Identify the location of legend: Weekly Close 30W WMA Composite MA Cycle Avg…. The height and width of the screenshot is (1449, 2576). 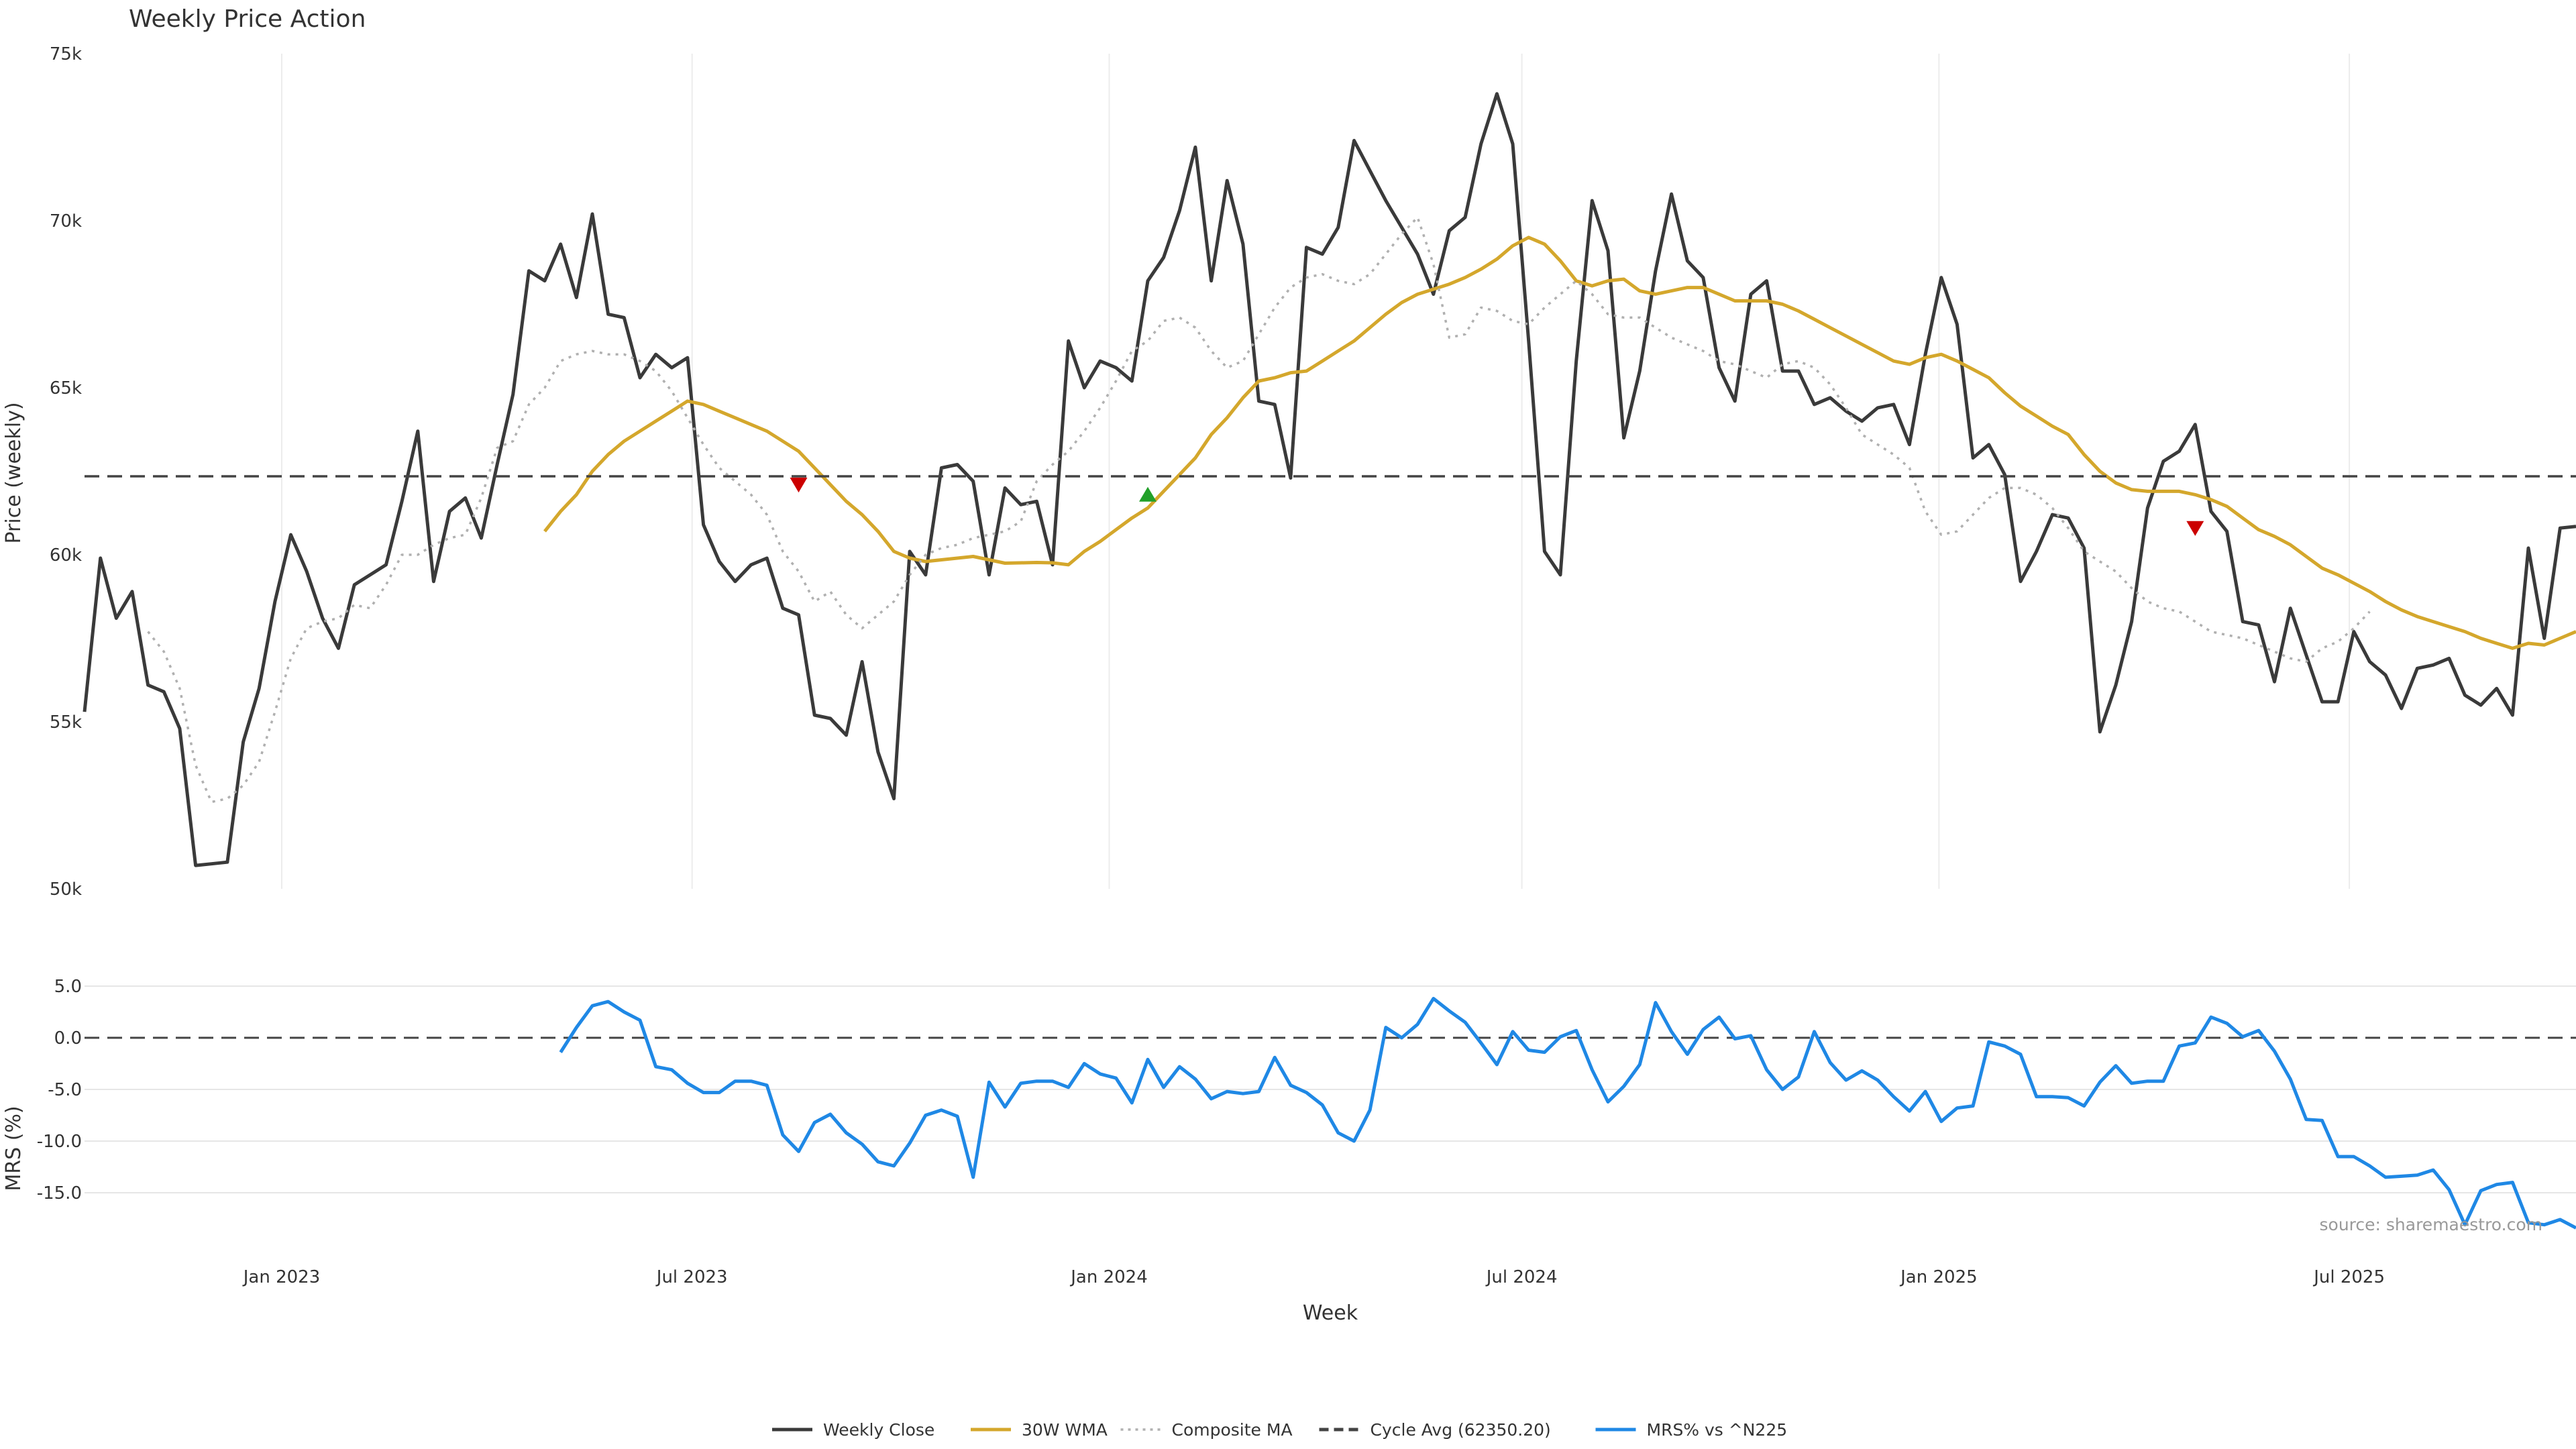
(1279, 1430).